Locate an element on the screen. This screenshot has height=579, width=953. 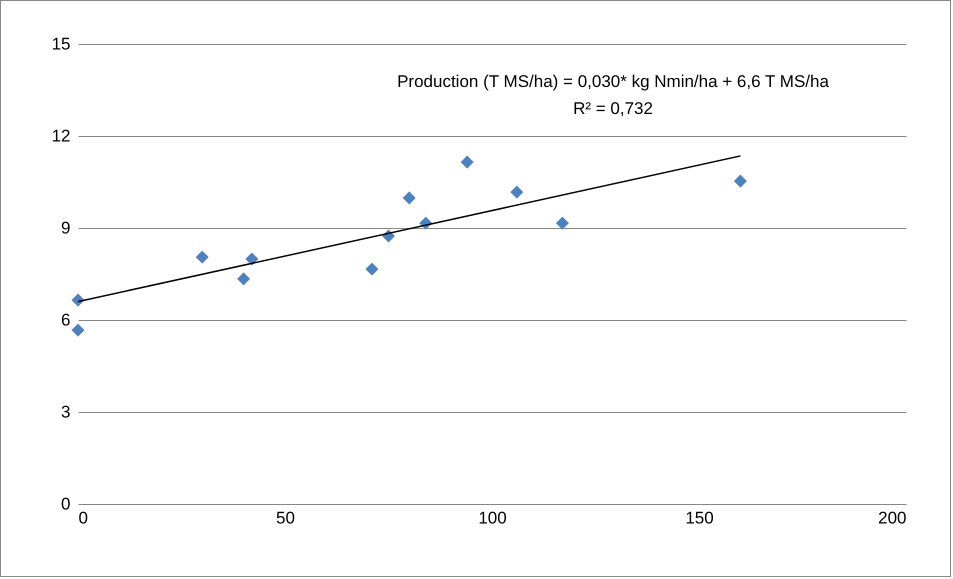
y-tick-label: 0 is located at coordinates (65, 504).